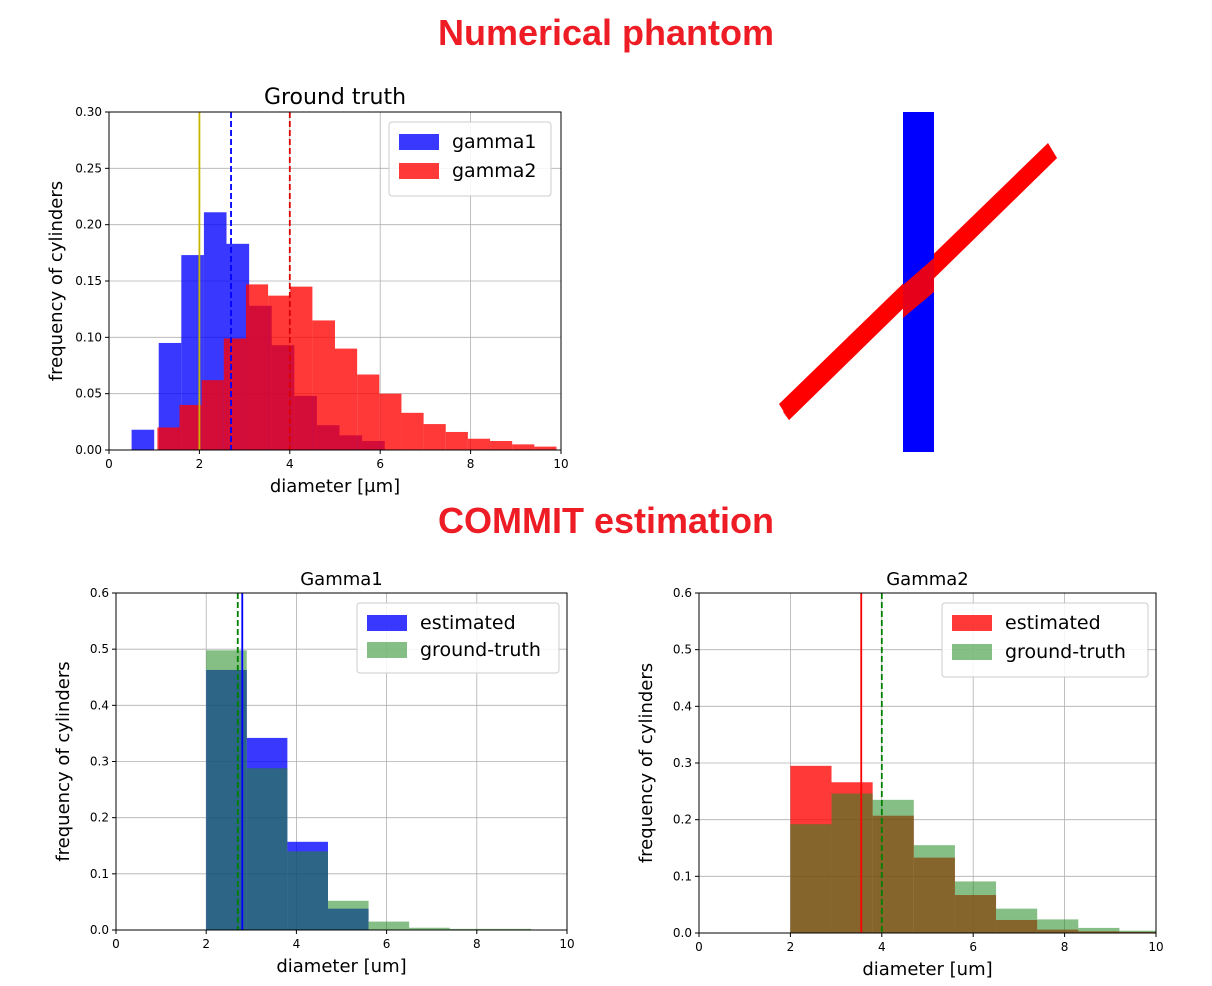 This screenshot has height=986, width=1212. Describe the element at coordinates (88, 281) in the screenshot. I see `y-tick-label: 0.15` at that location.